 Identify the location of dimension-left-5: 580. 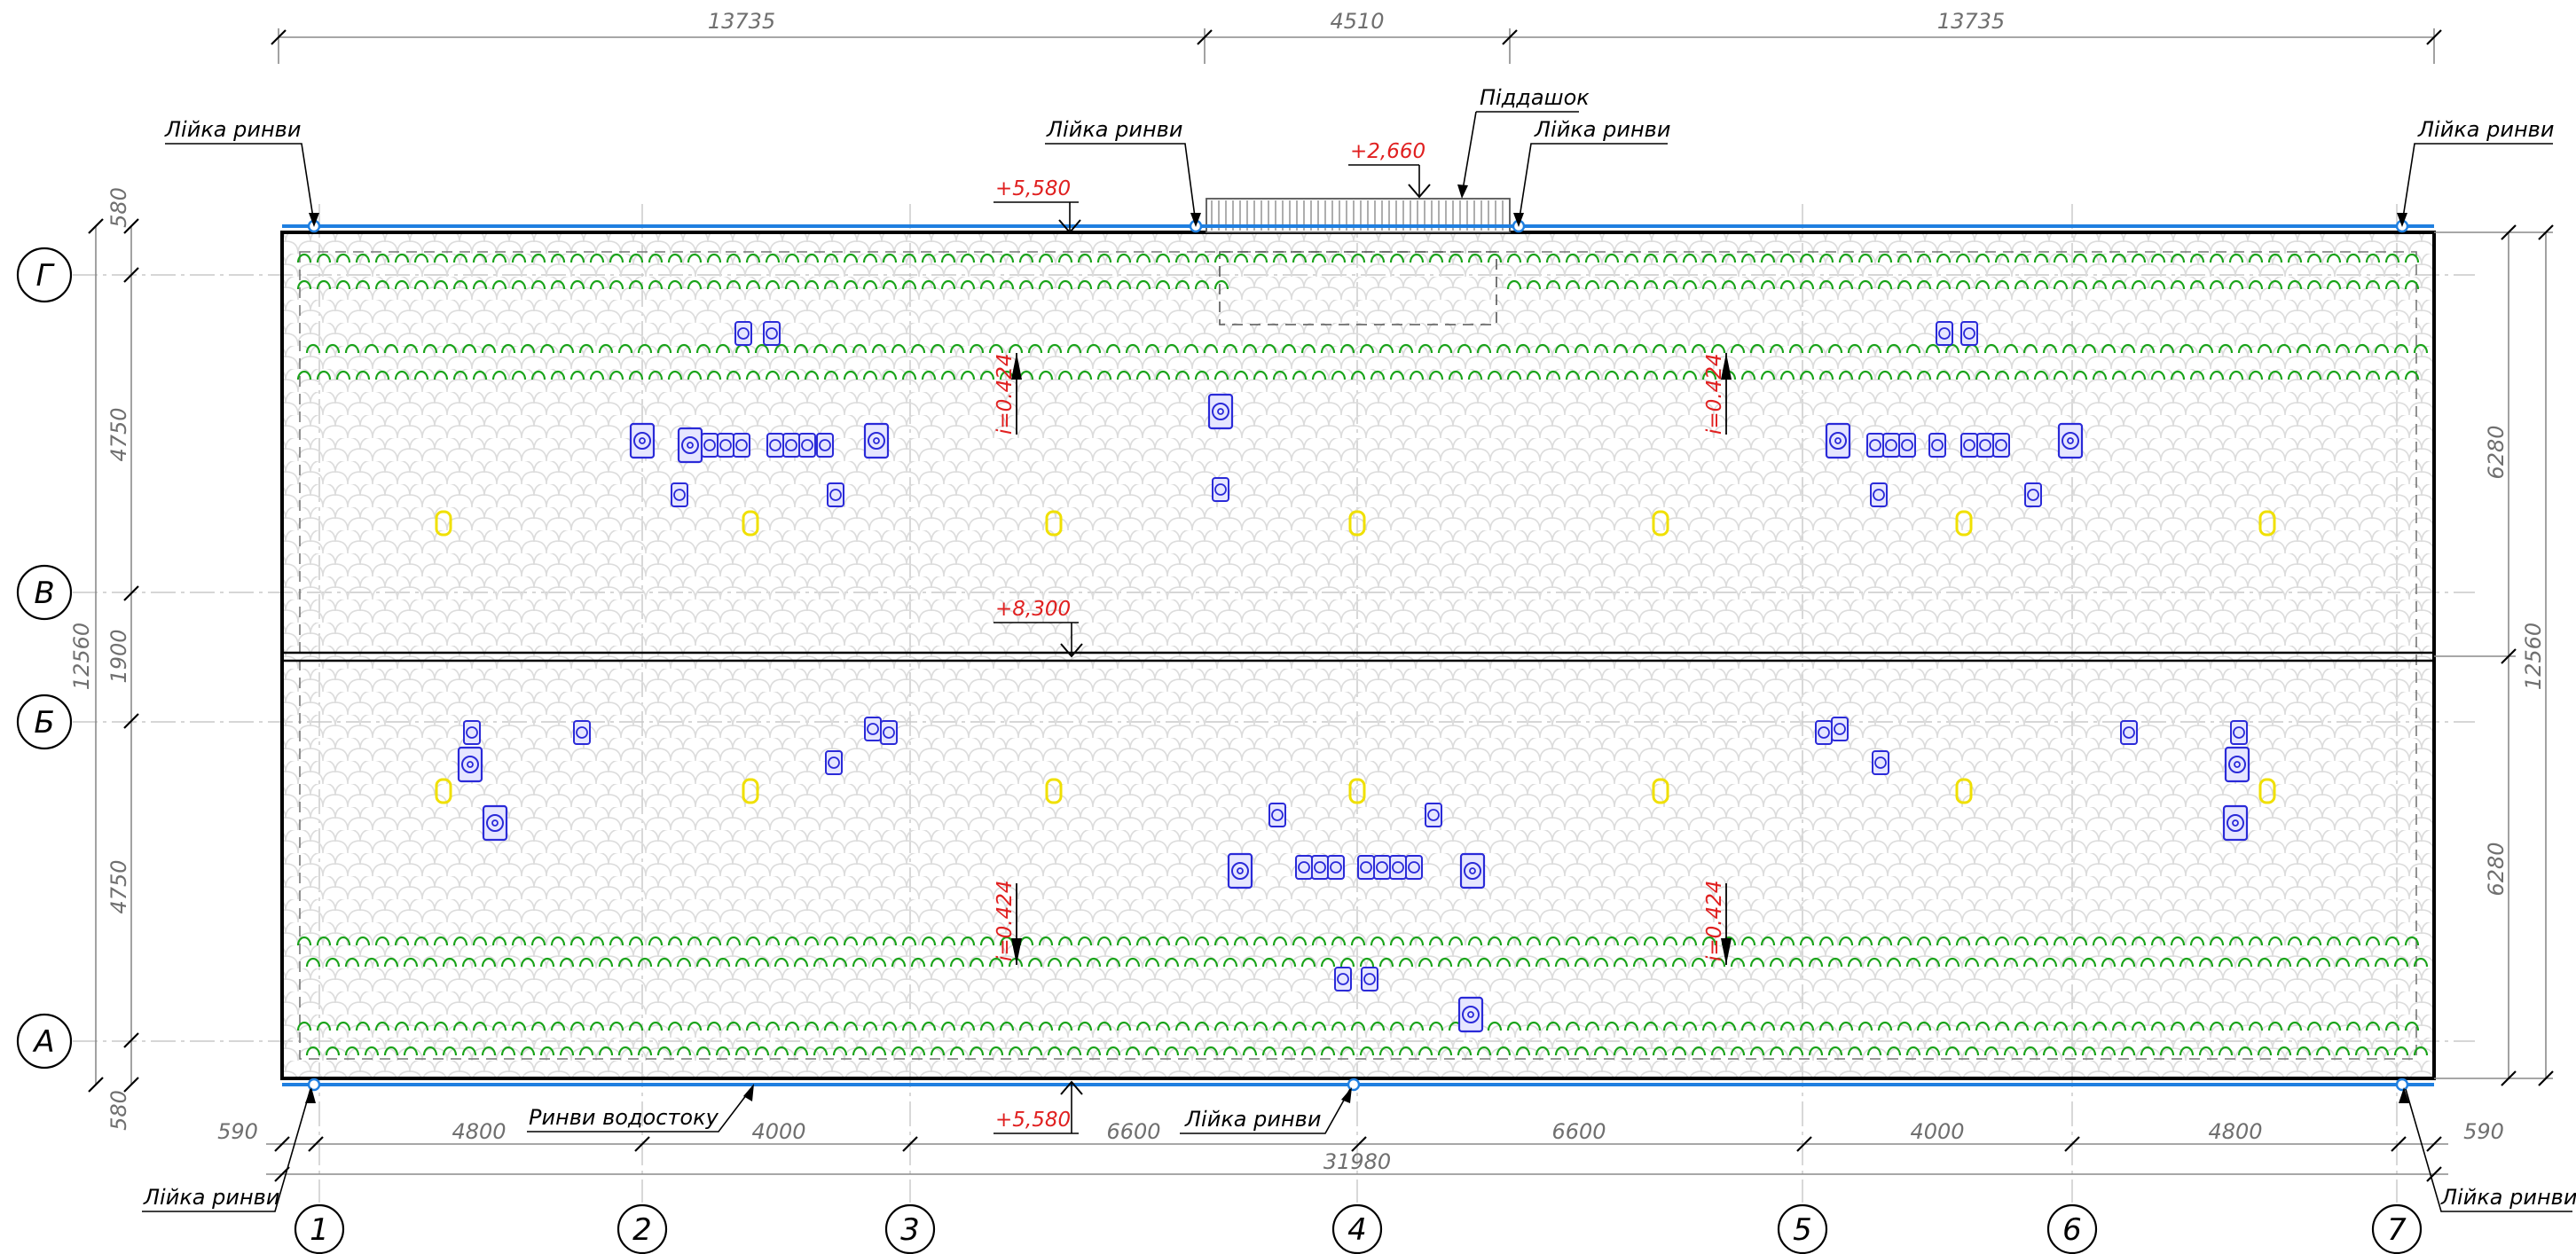
(118, 1111).